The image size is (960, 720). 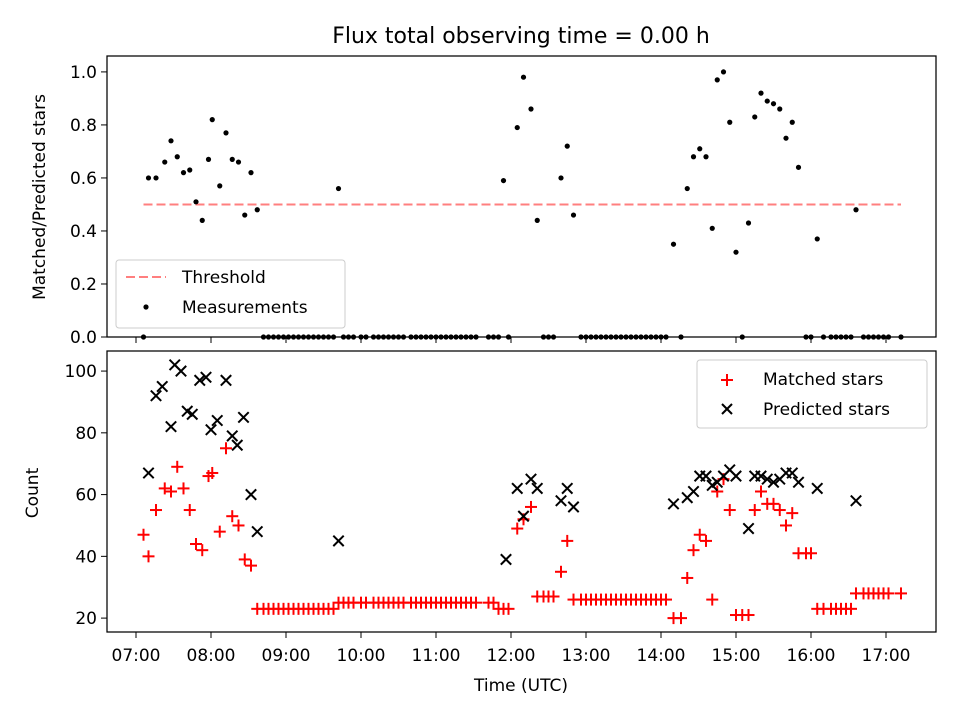 I want to click on x-tick-label: 15:00, so click(x=736, y=656).